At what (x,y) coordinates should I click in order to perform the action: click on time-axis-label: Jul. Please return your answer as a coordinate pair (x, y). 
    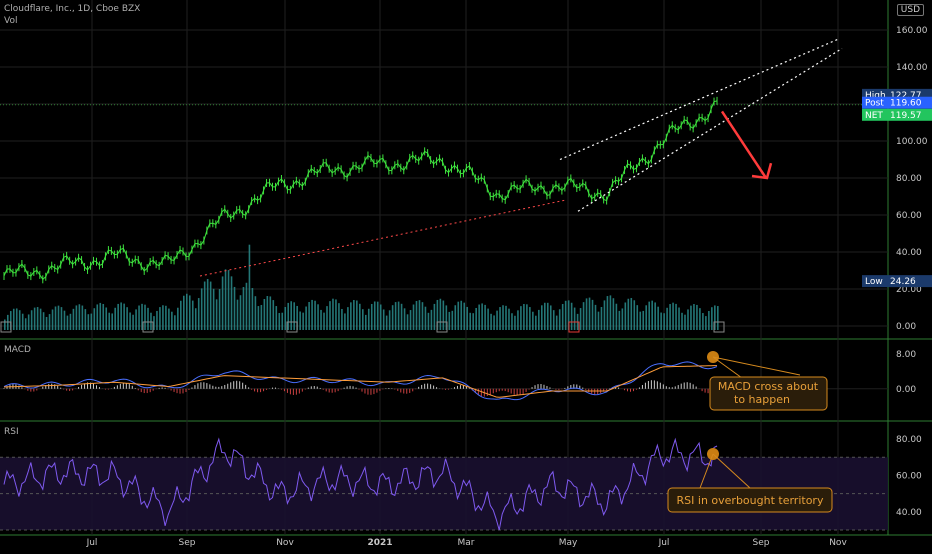
    Looking at the image, I should click on (664, 543).